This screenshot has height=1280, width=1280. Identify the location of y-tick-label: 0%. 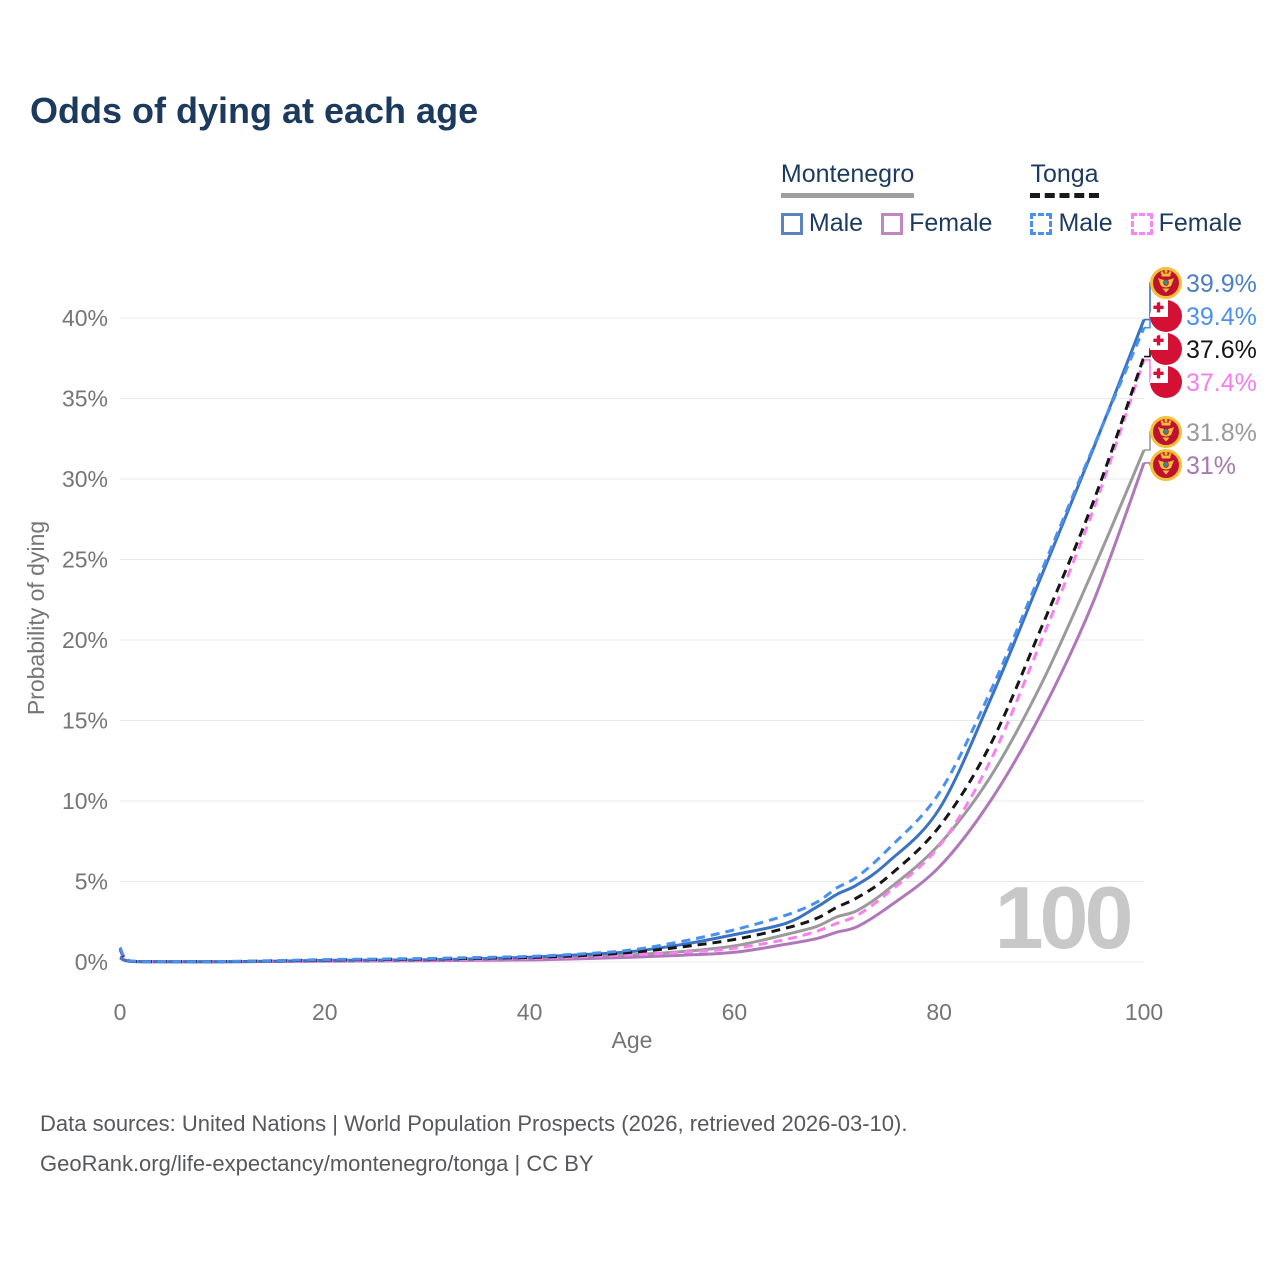
(91, 962).